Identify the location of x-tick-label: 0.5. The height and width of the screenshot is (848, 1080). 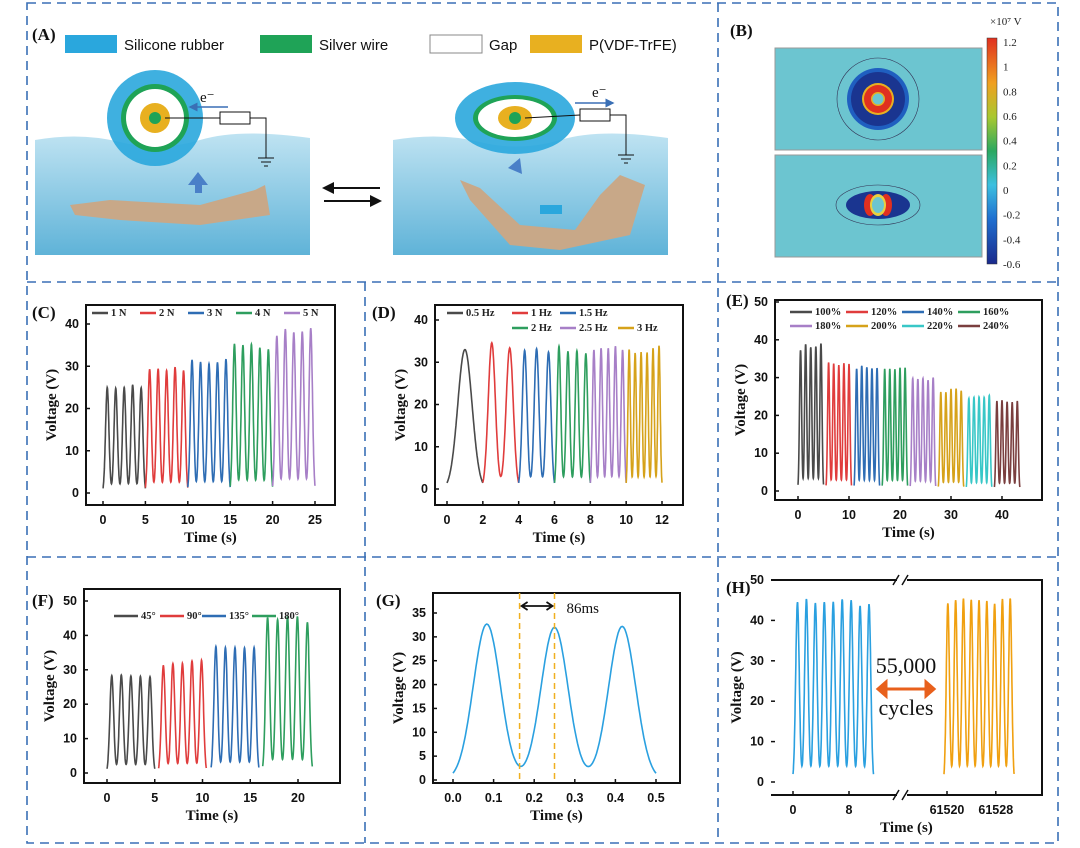
(655, 798).